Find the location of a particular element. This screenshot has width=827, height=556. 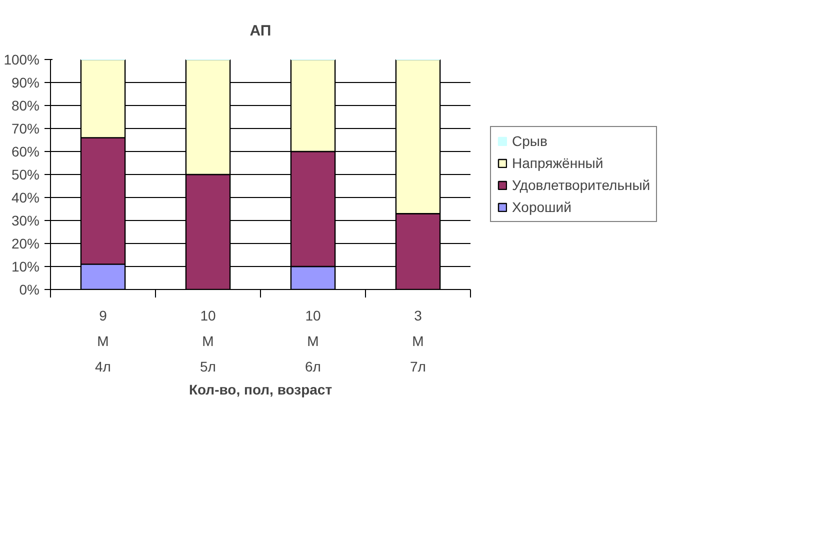

y-tick-label: 60% is located at coordinates (25, 152).